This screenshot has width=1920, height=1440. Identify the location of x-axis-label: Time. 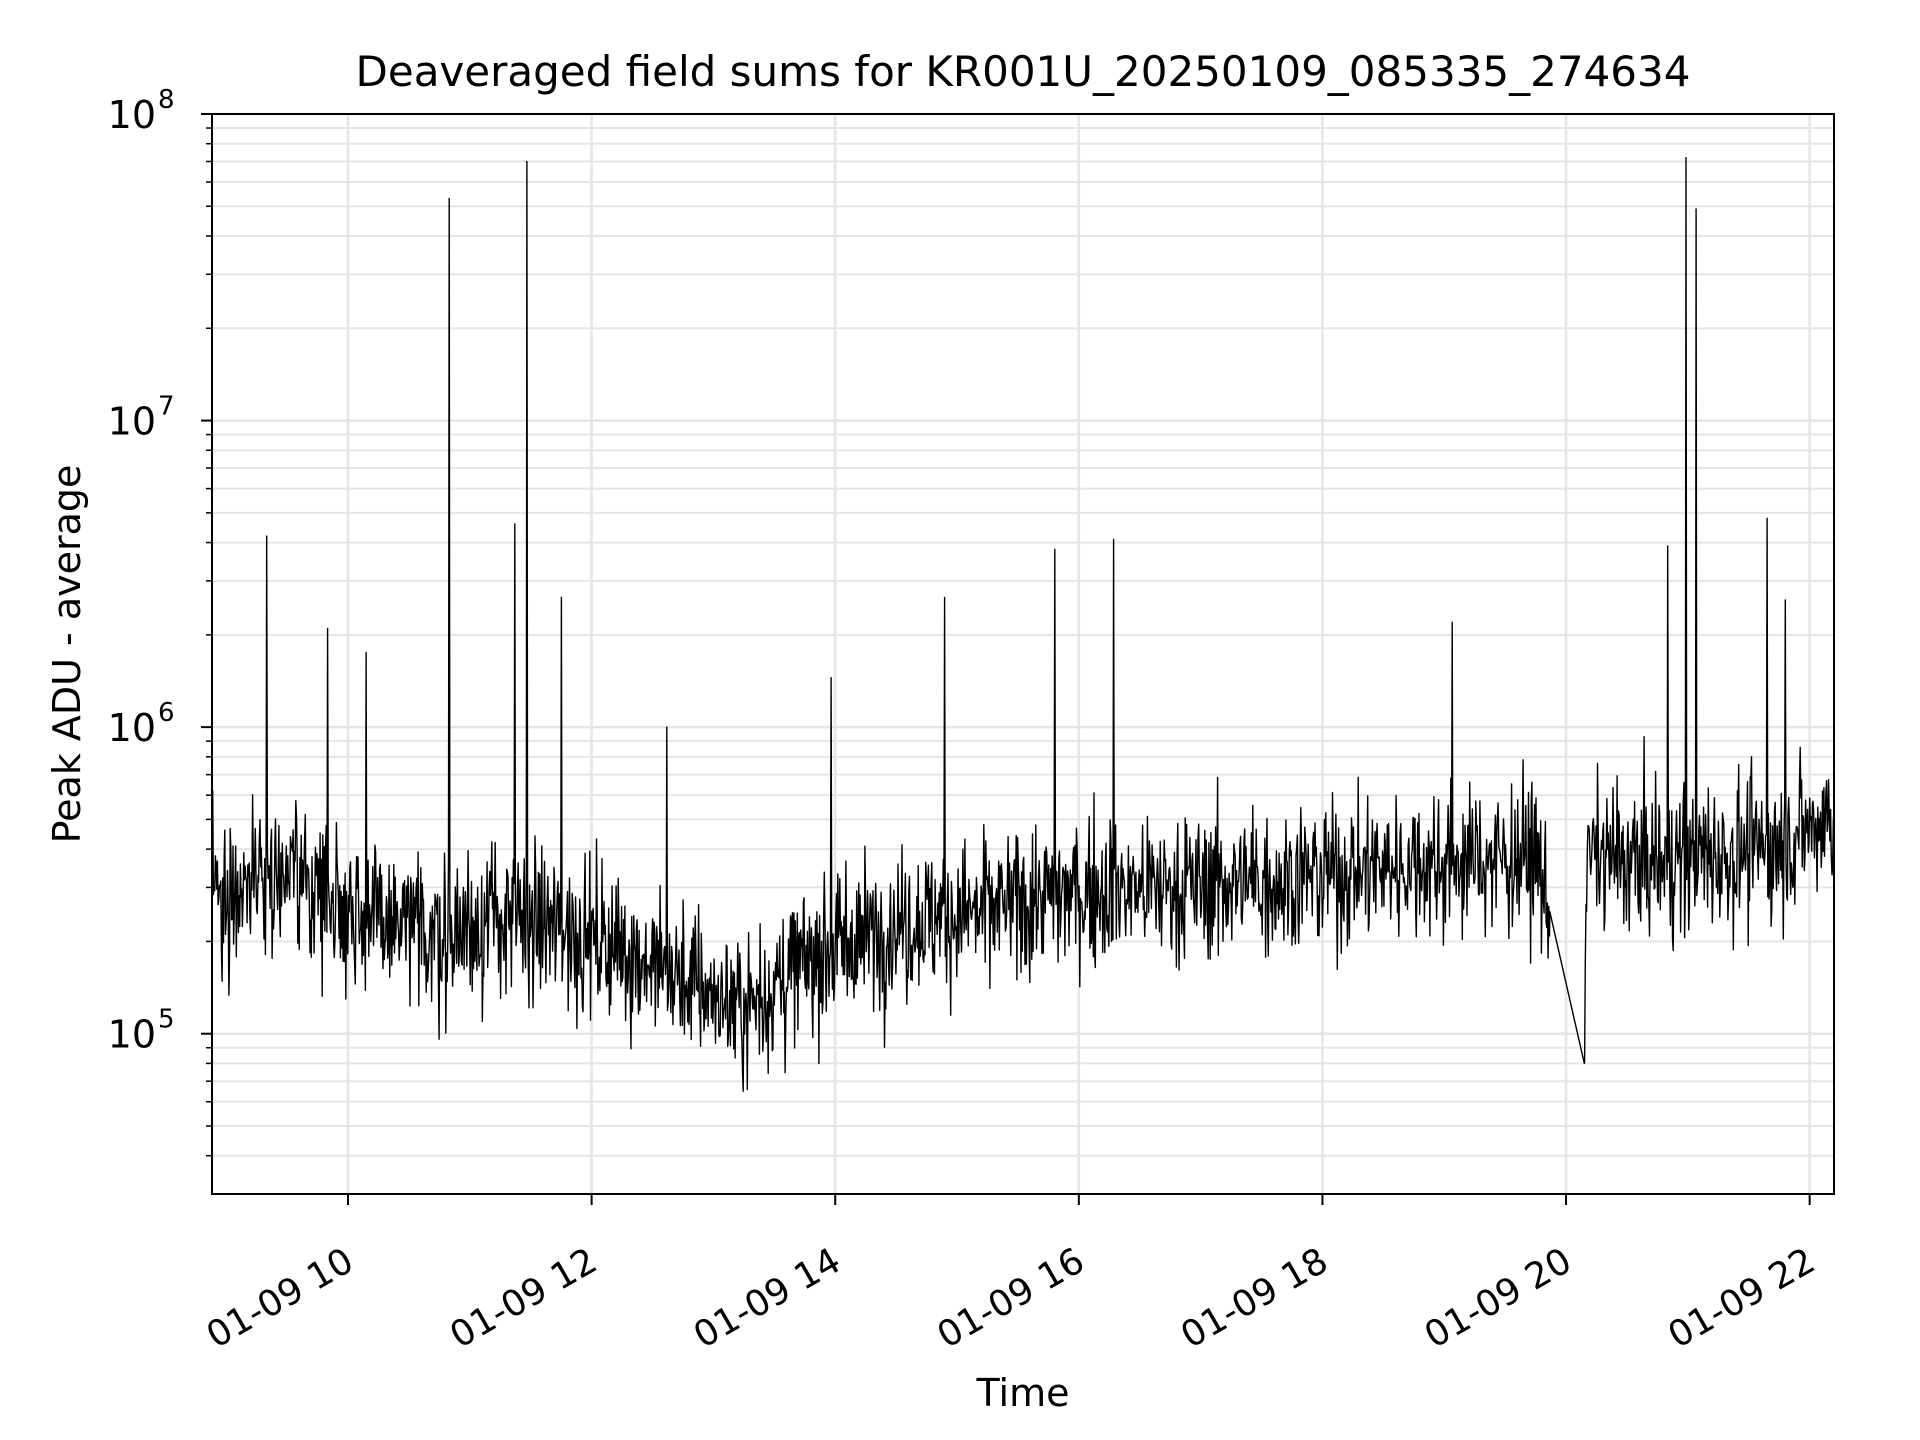
(1023, 1393).